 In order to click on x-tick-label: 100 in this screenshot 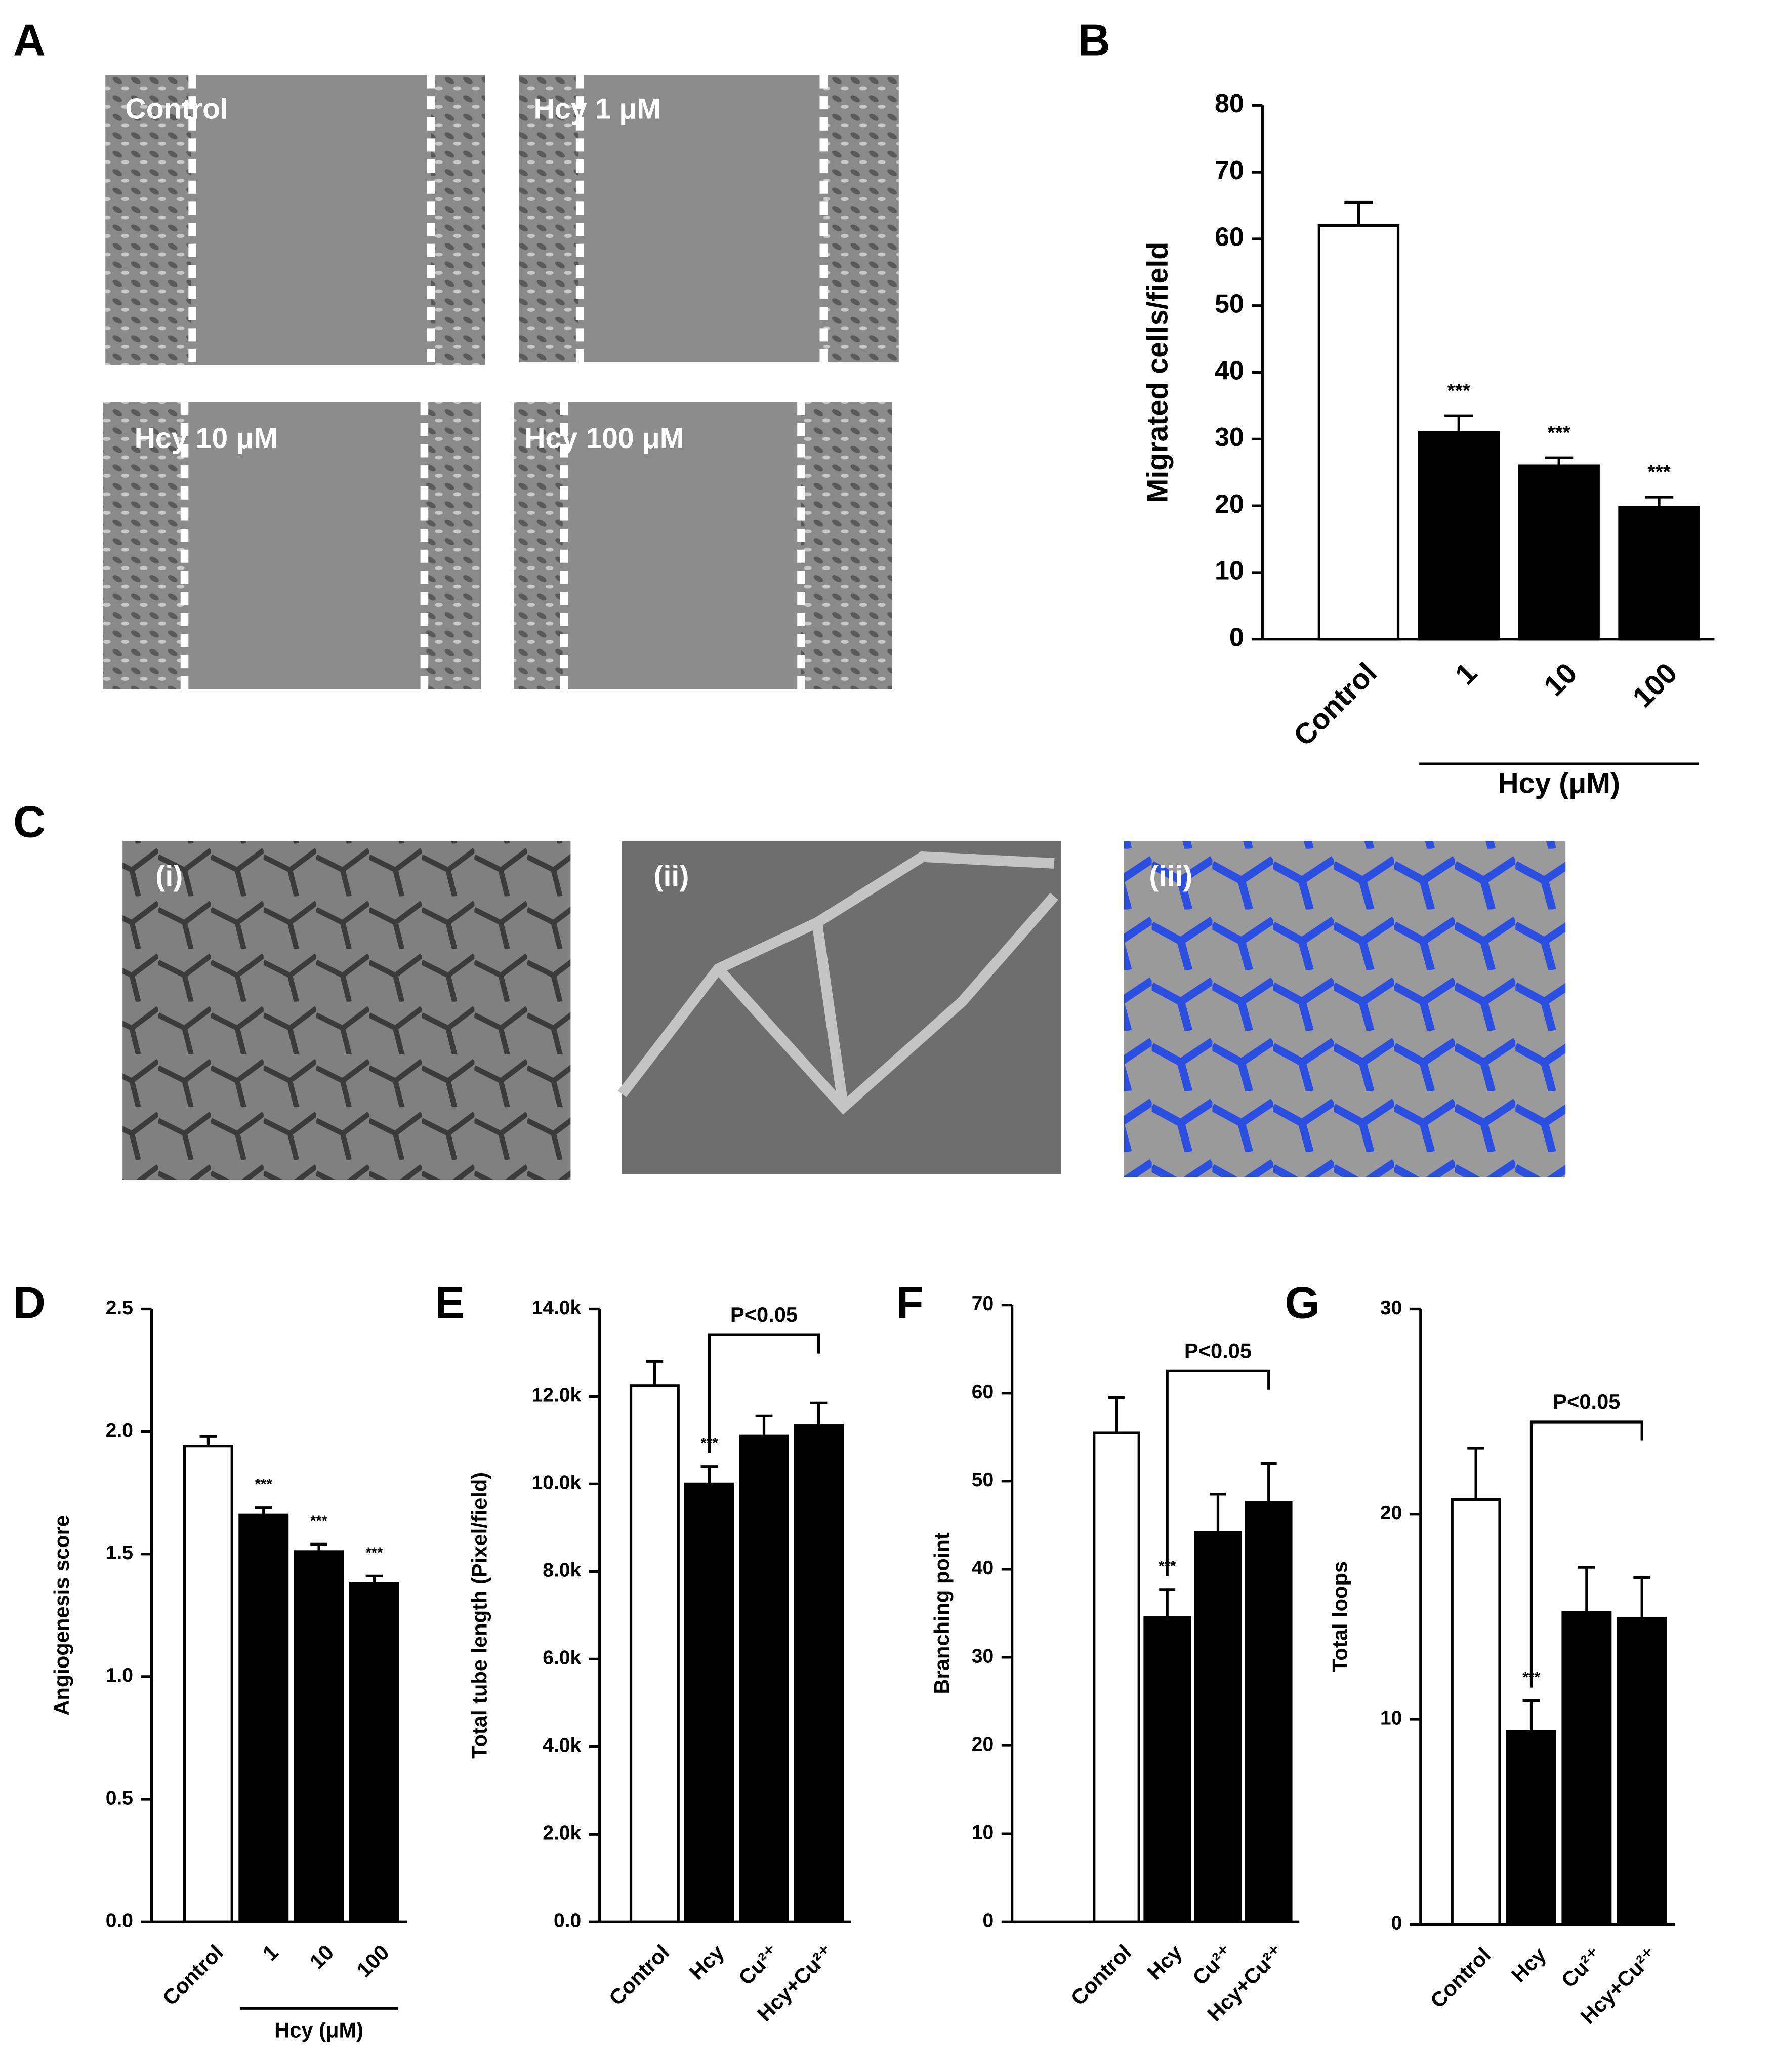, I will do `click(1656, 685)`.